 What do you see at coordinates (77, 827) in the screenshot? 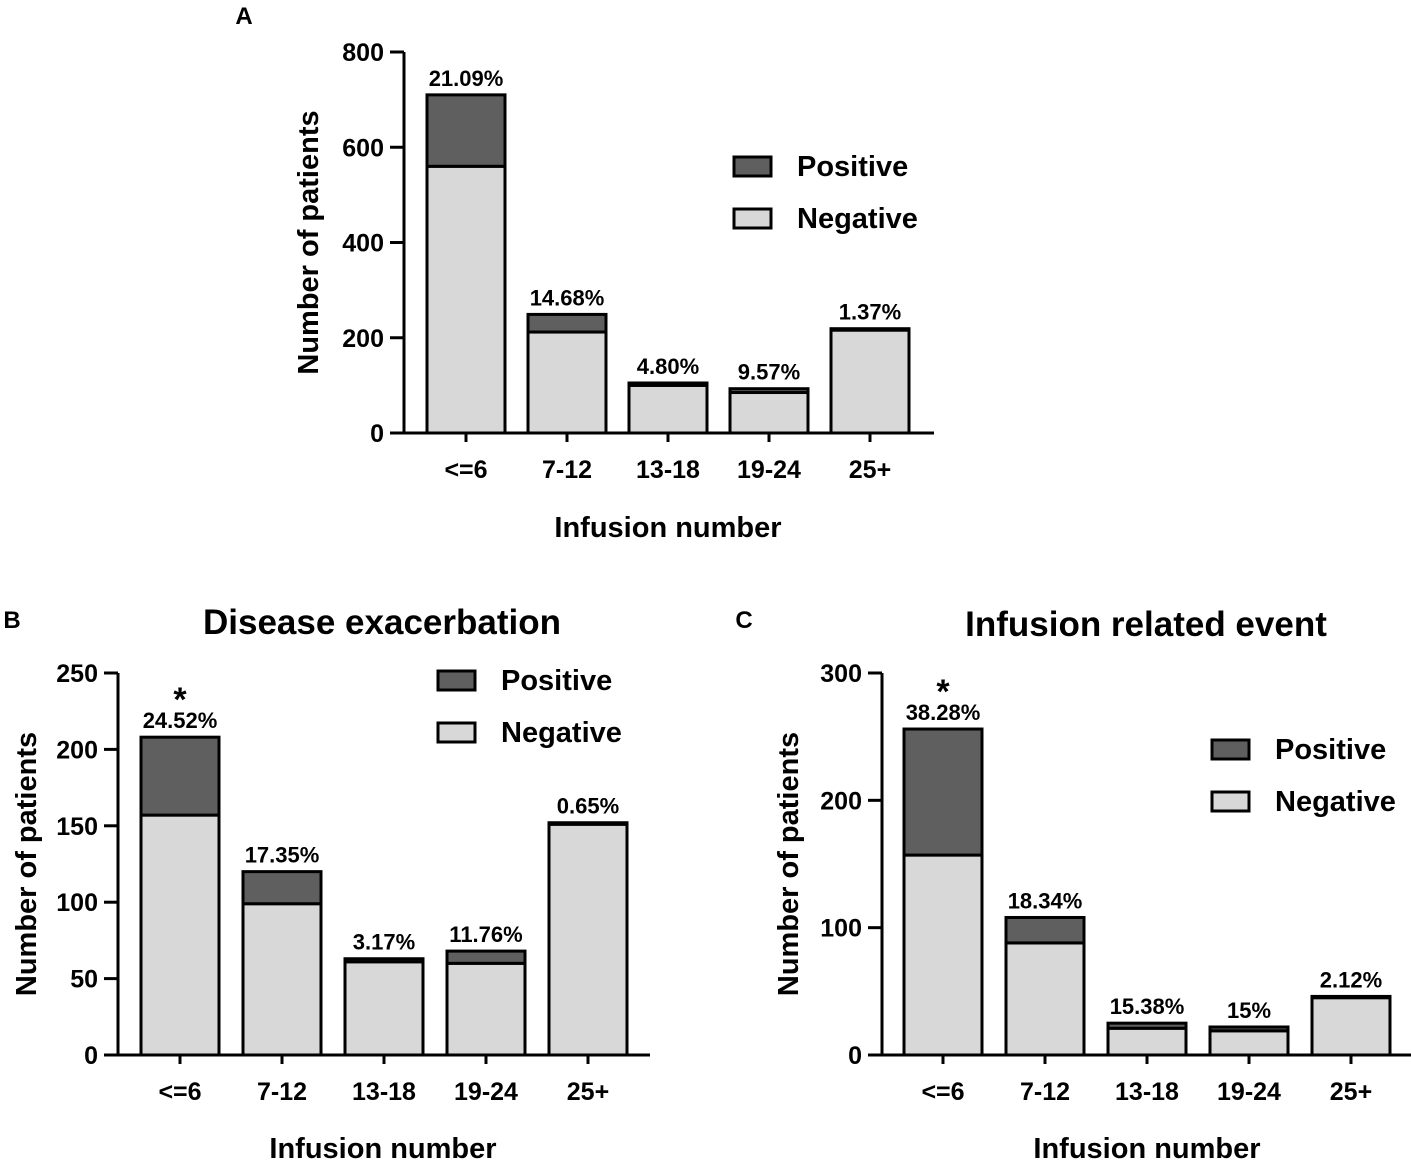
I see `y-tick-label-3: 150` at bounding box center [77, 827].